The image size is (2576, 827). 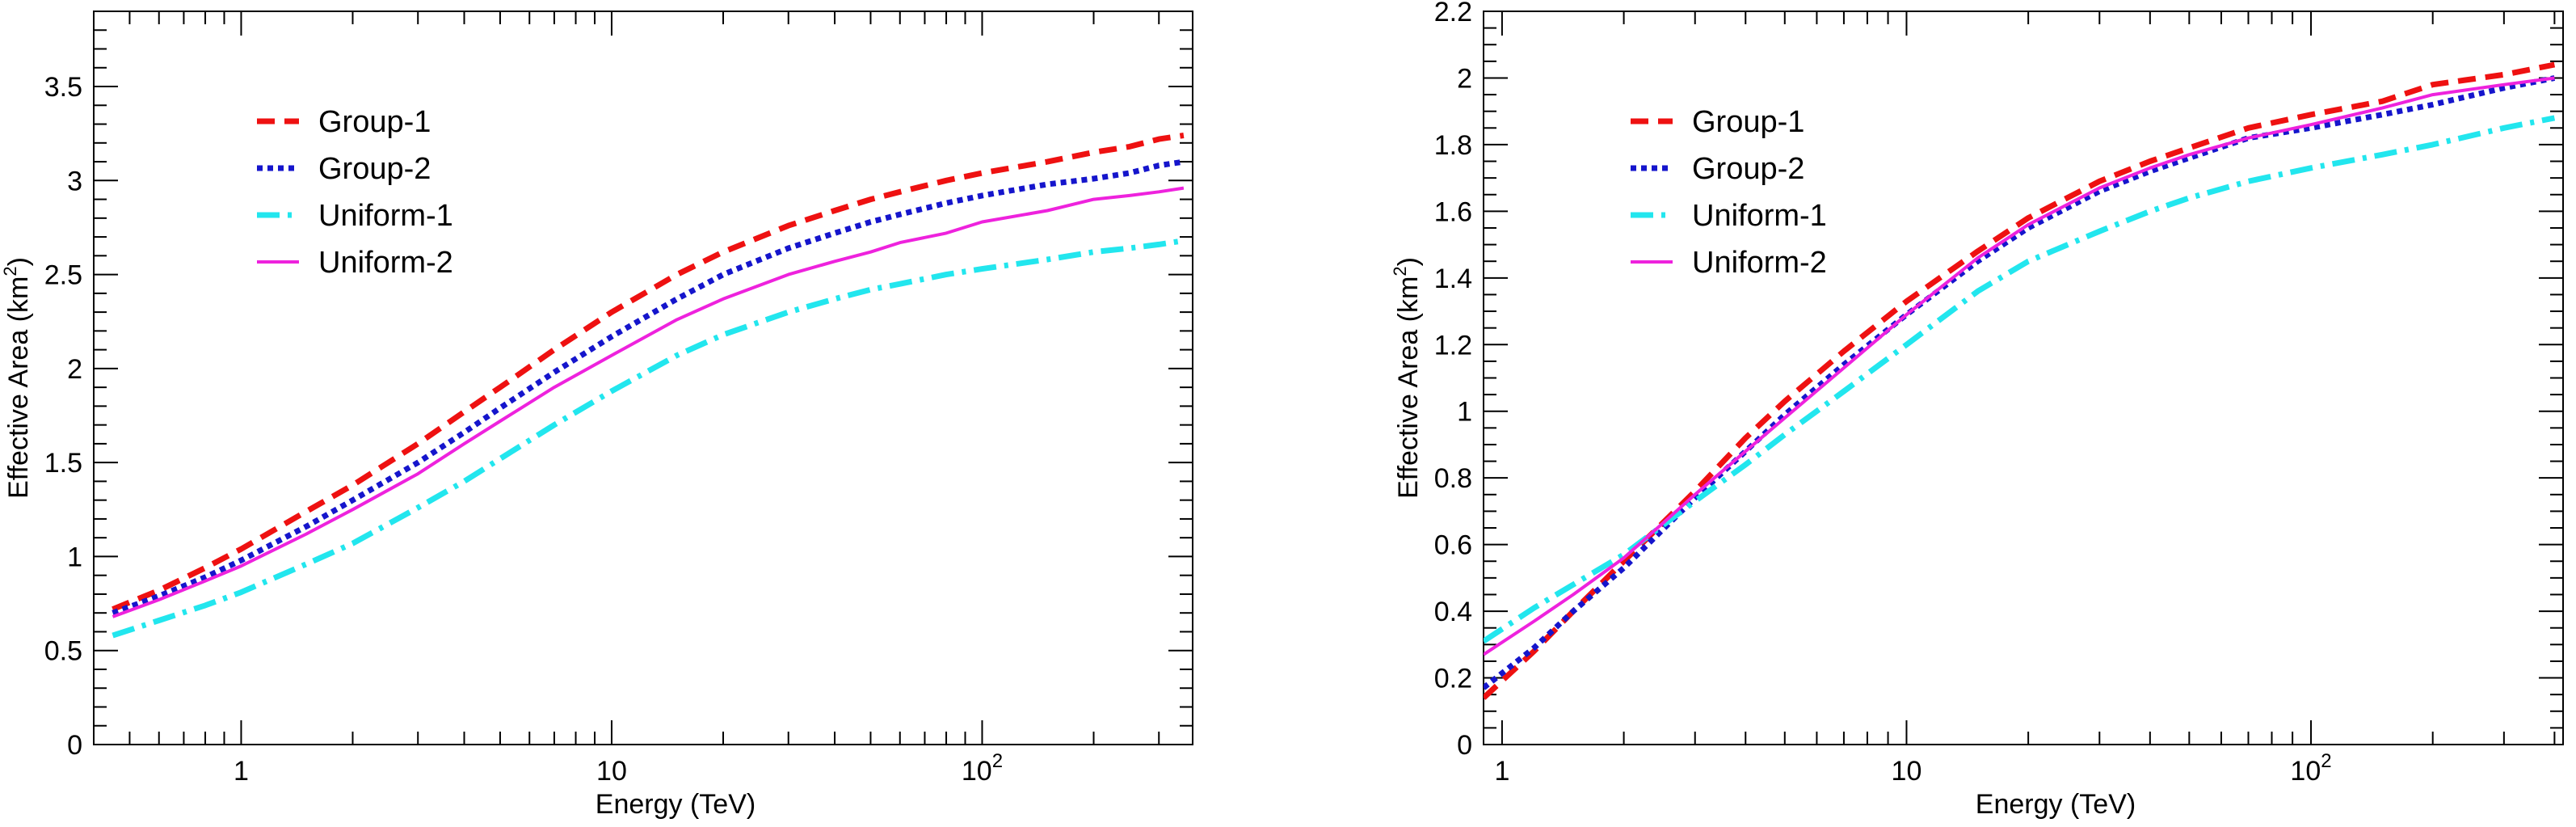 What do you see at coordinates (1453, 345) in the screenshot?
I see `y-tick-label: 1.2` at bounding box center [1453, 345].